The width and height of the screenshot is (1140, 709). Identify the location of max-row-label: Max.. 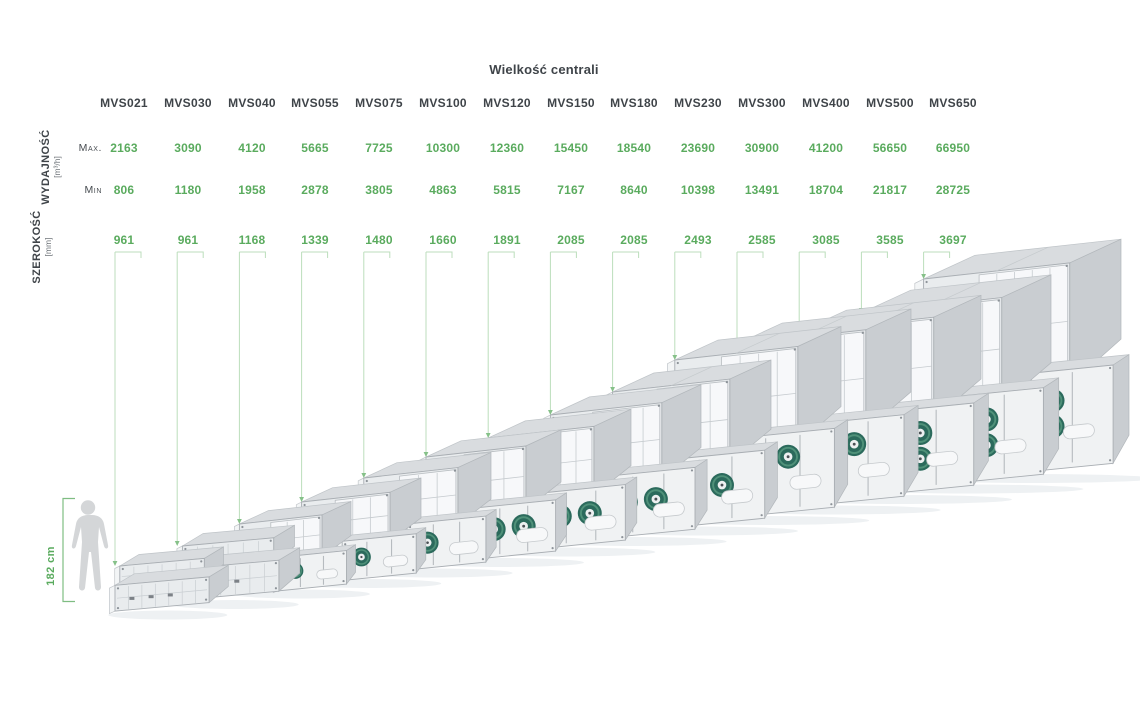
(90, 148).